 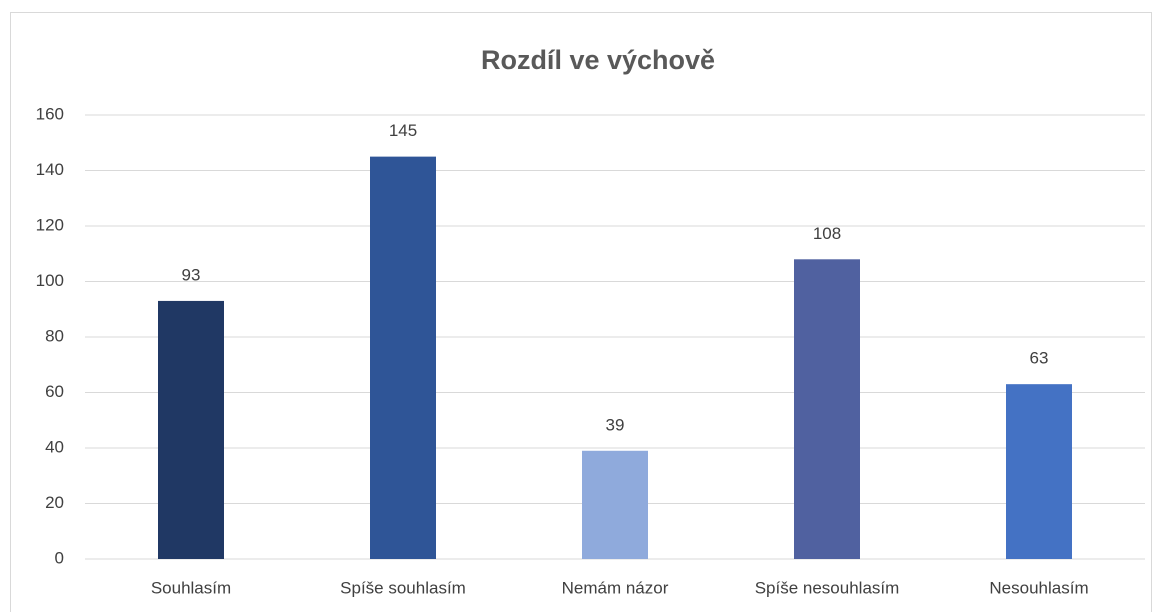 I want to click on y-tick-label: 140, so click(x=50, y=169).